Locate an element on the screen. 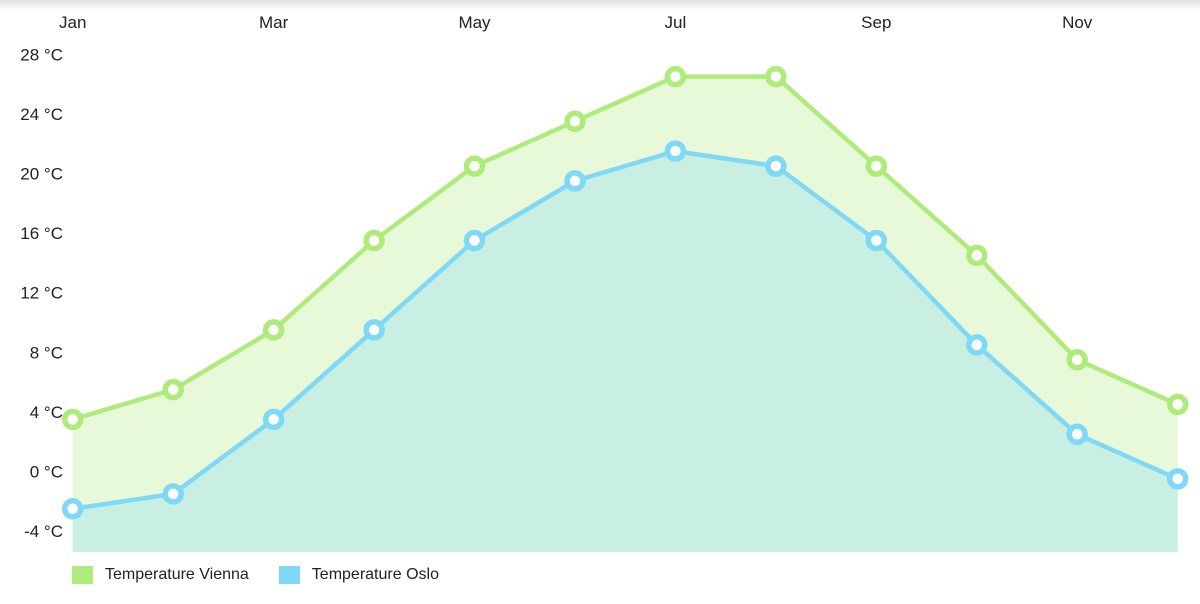 The height and width of the screenshot is (604, 1200). legend-label-vienna: Temperature Vienna is located at coordinates (177, 574).